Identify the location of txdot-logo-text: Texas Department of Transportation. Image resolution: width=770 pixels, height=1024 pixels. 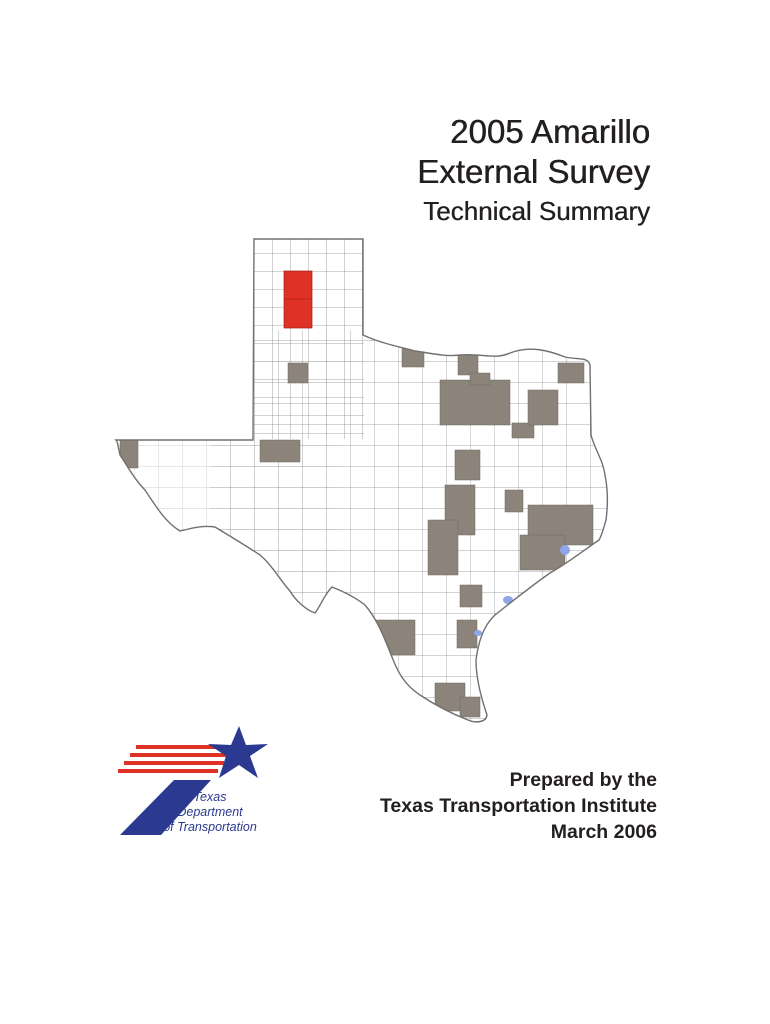
(210, 812).